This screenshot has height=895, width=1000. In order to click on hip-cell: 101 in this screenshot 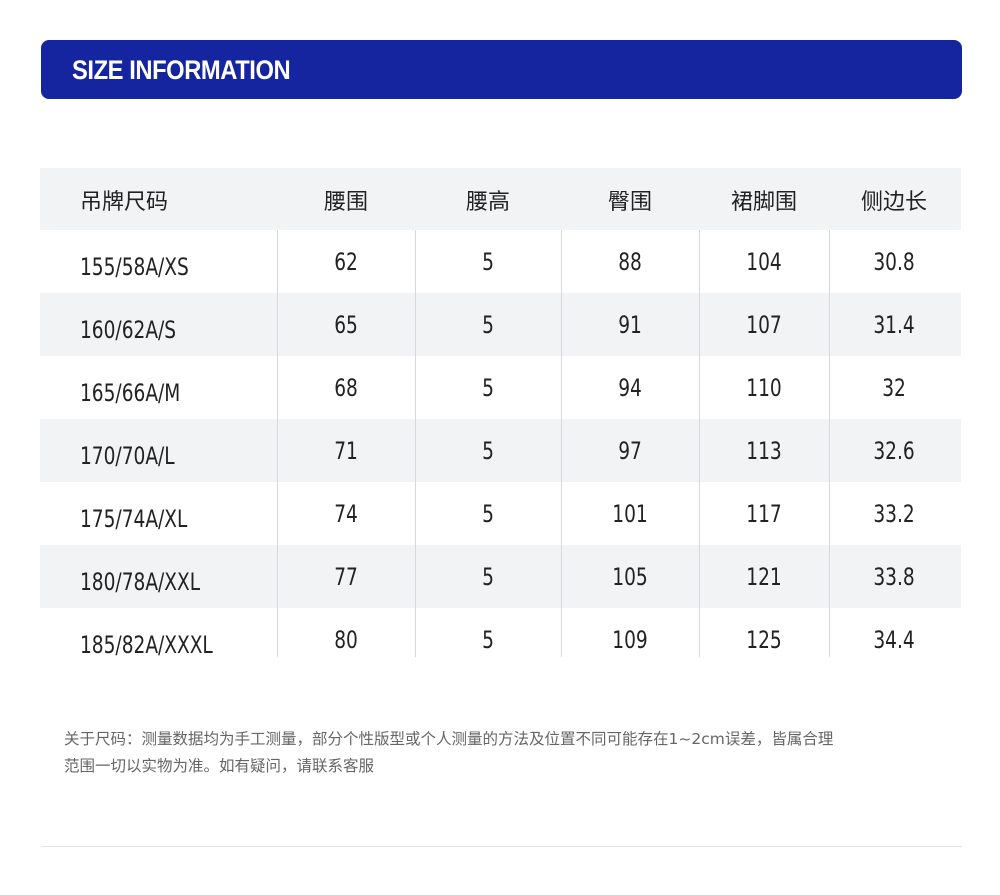, I will do `click(630, 513)`.